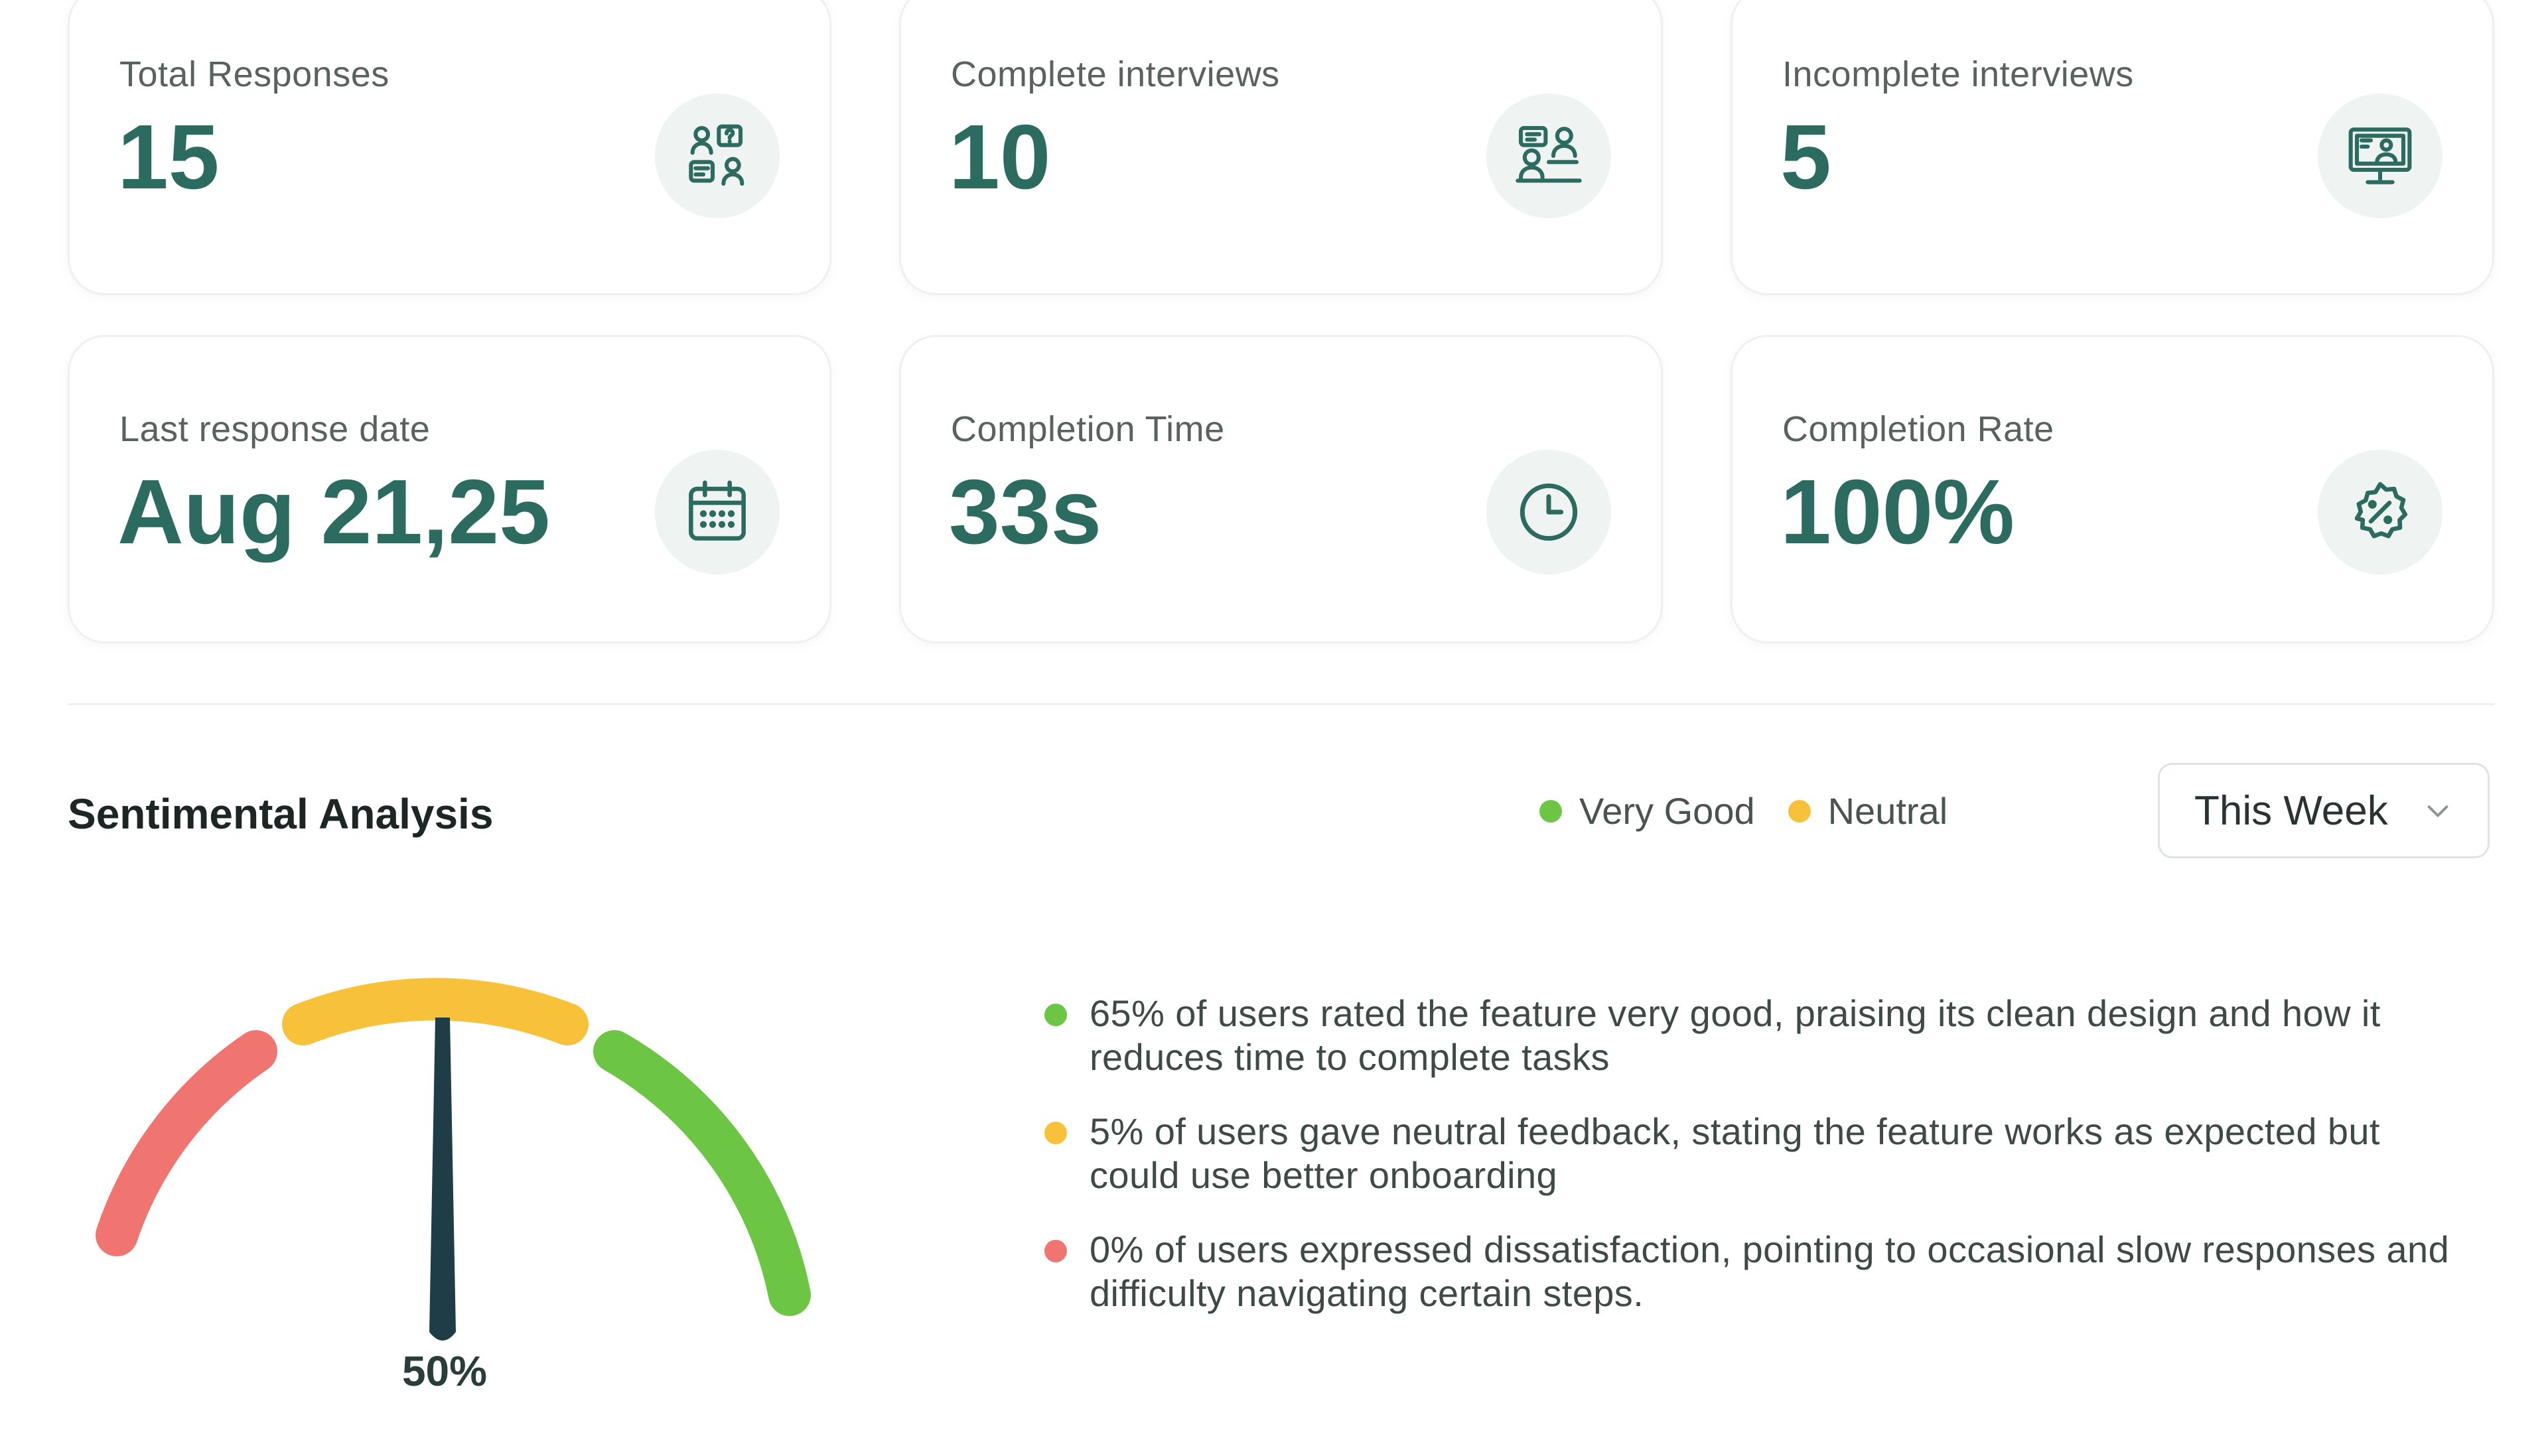  I want to click on stat-card-complete-interviews: Complete interviews 10, so click(1281, 147).